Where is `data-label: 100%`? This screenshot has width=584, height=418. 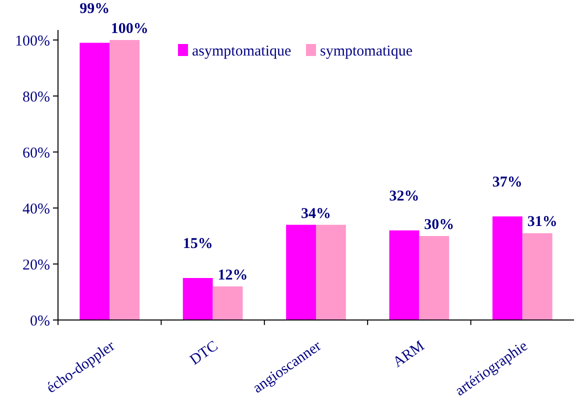 data-label: 100% is located at coordinates (129, 29).